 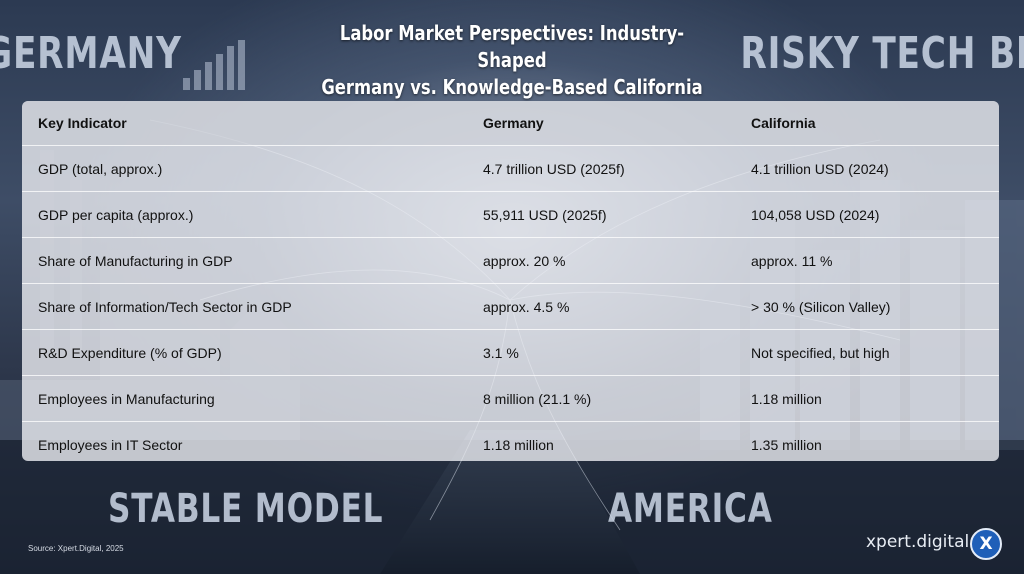 I want to click on indicator-cell: Share of Manufacturing in GDP, so click(x=244, y=260).